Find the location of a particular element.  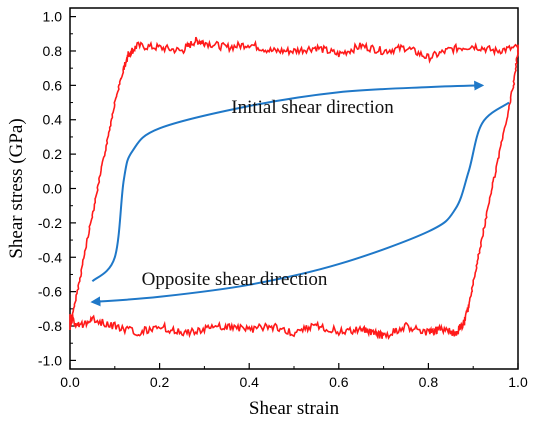

x-axis-ticks: 0.0 0.2 0.4 0.6 0.8 1.0 is located at coordinates (294, 376).